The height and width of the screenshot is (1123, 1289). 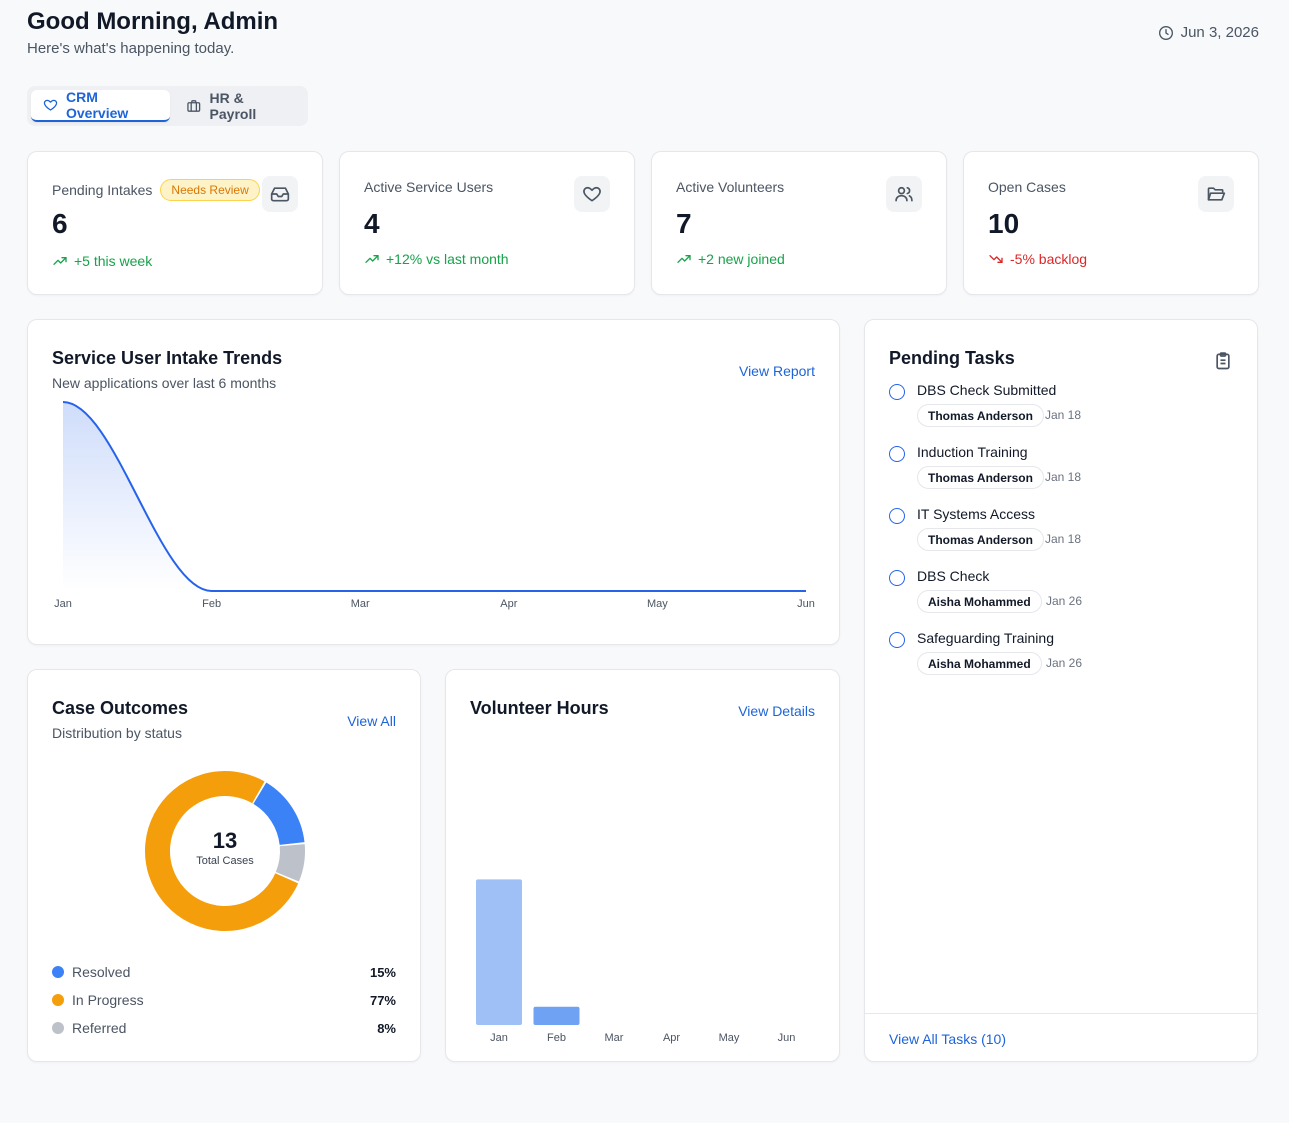 I want to click on tasks-divider, so click(x=1061, y=1013).